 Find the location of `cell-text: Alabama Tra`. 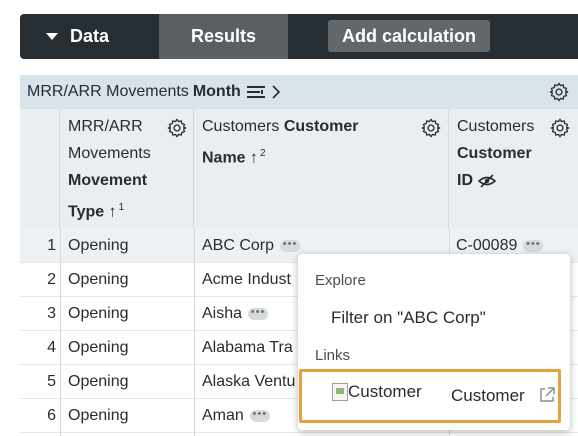

cell-text: Alabama Tra is located at coordinates (247, 347).